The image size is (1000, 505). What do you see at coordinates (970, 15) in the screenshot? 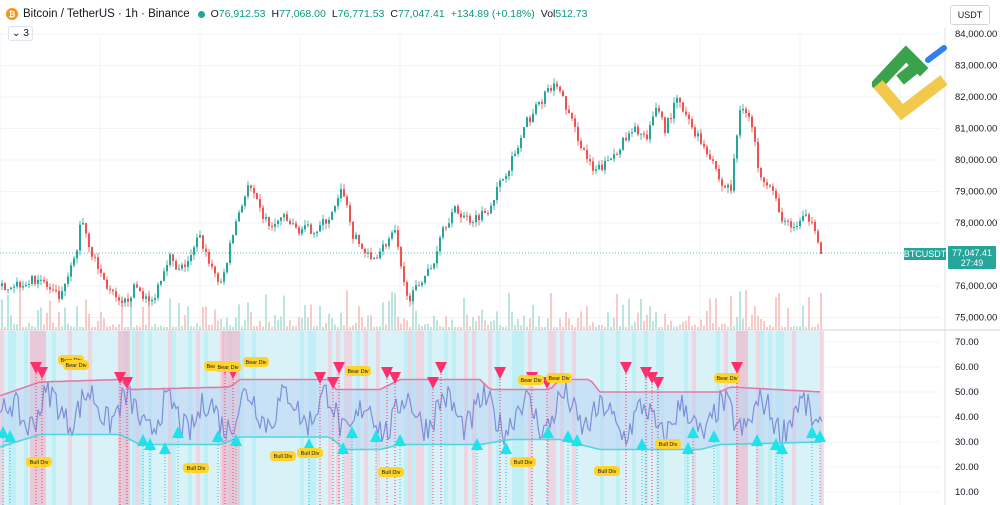
I see `currency-selector-button: USDT` at bounding box center [970, 15].